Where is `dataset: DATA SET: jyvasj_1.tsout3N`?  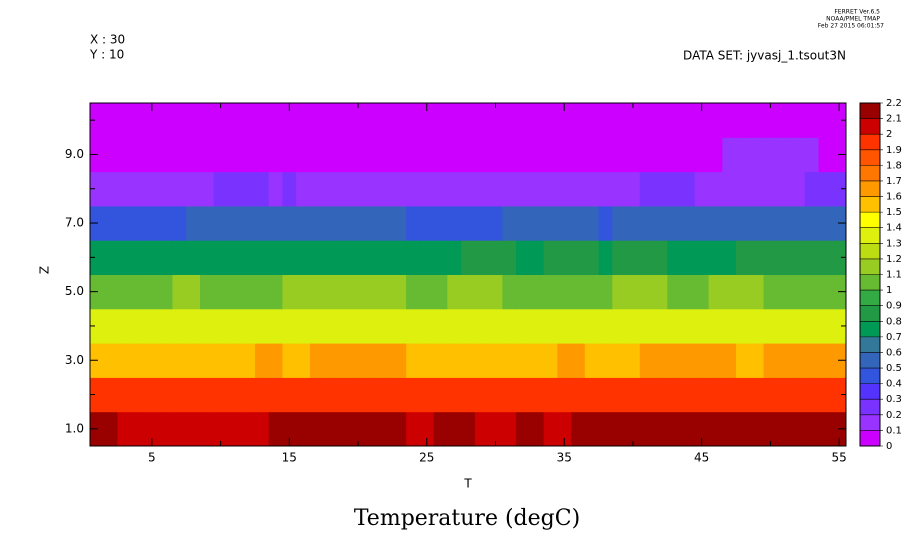
dataset: DATA SET: jyvasj_1.tsout3N is located at coordinates (764, 56).